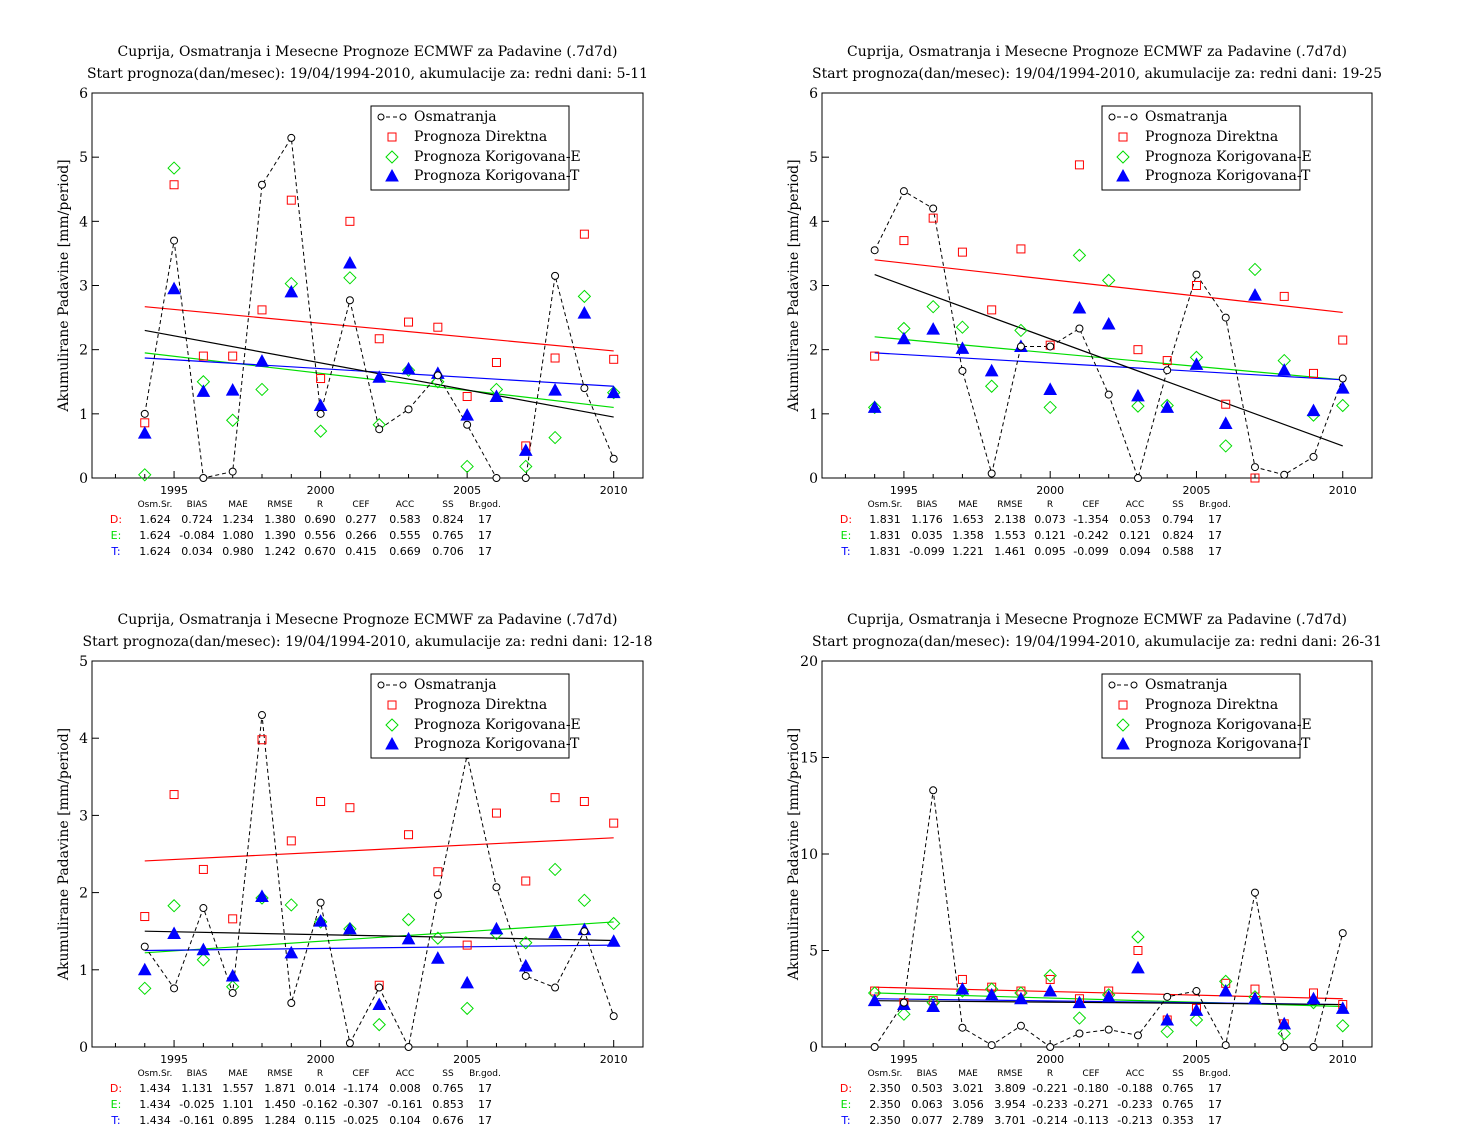 Image resolution: width=1462 pixels, height=1138 pixels. What do you see at coordinates (927, 535) in the screenshot?
I see `stats-value: 0.035` at bounding box center [927, 535].